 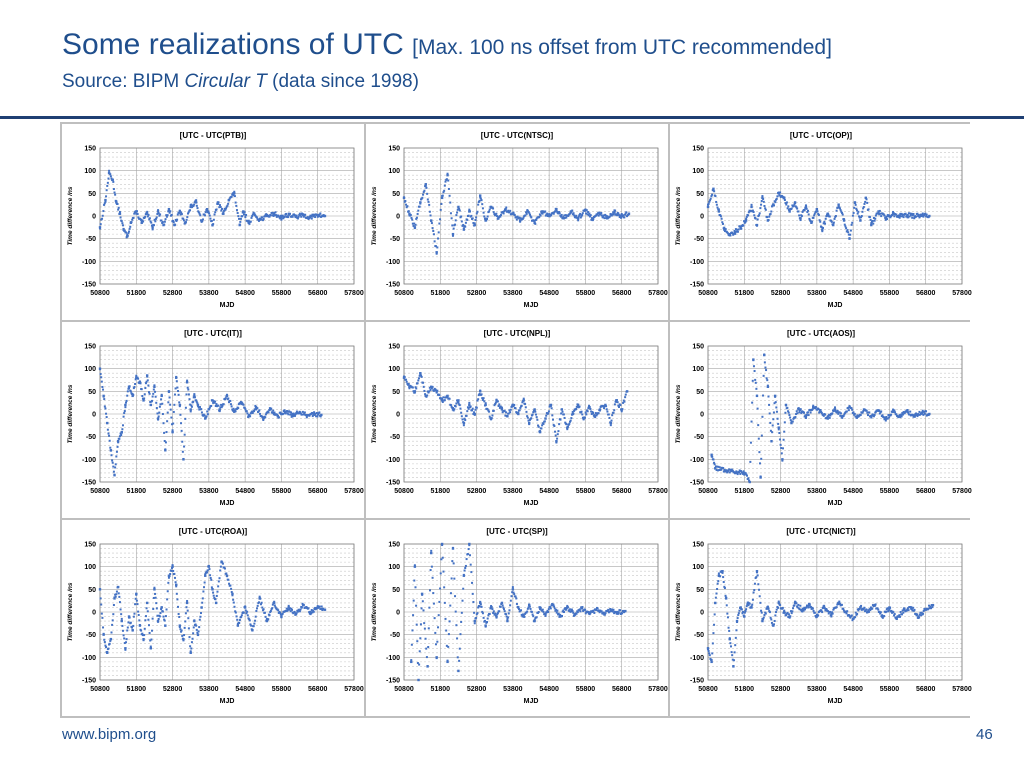 I want to click on footer-url: www.bipm.org, so click(x=109, y=734).